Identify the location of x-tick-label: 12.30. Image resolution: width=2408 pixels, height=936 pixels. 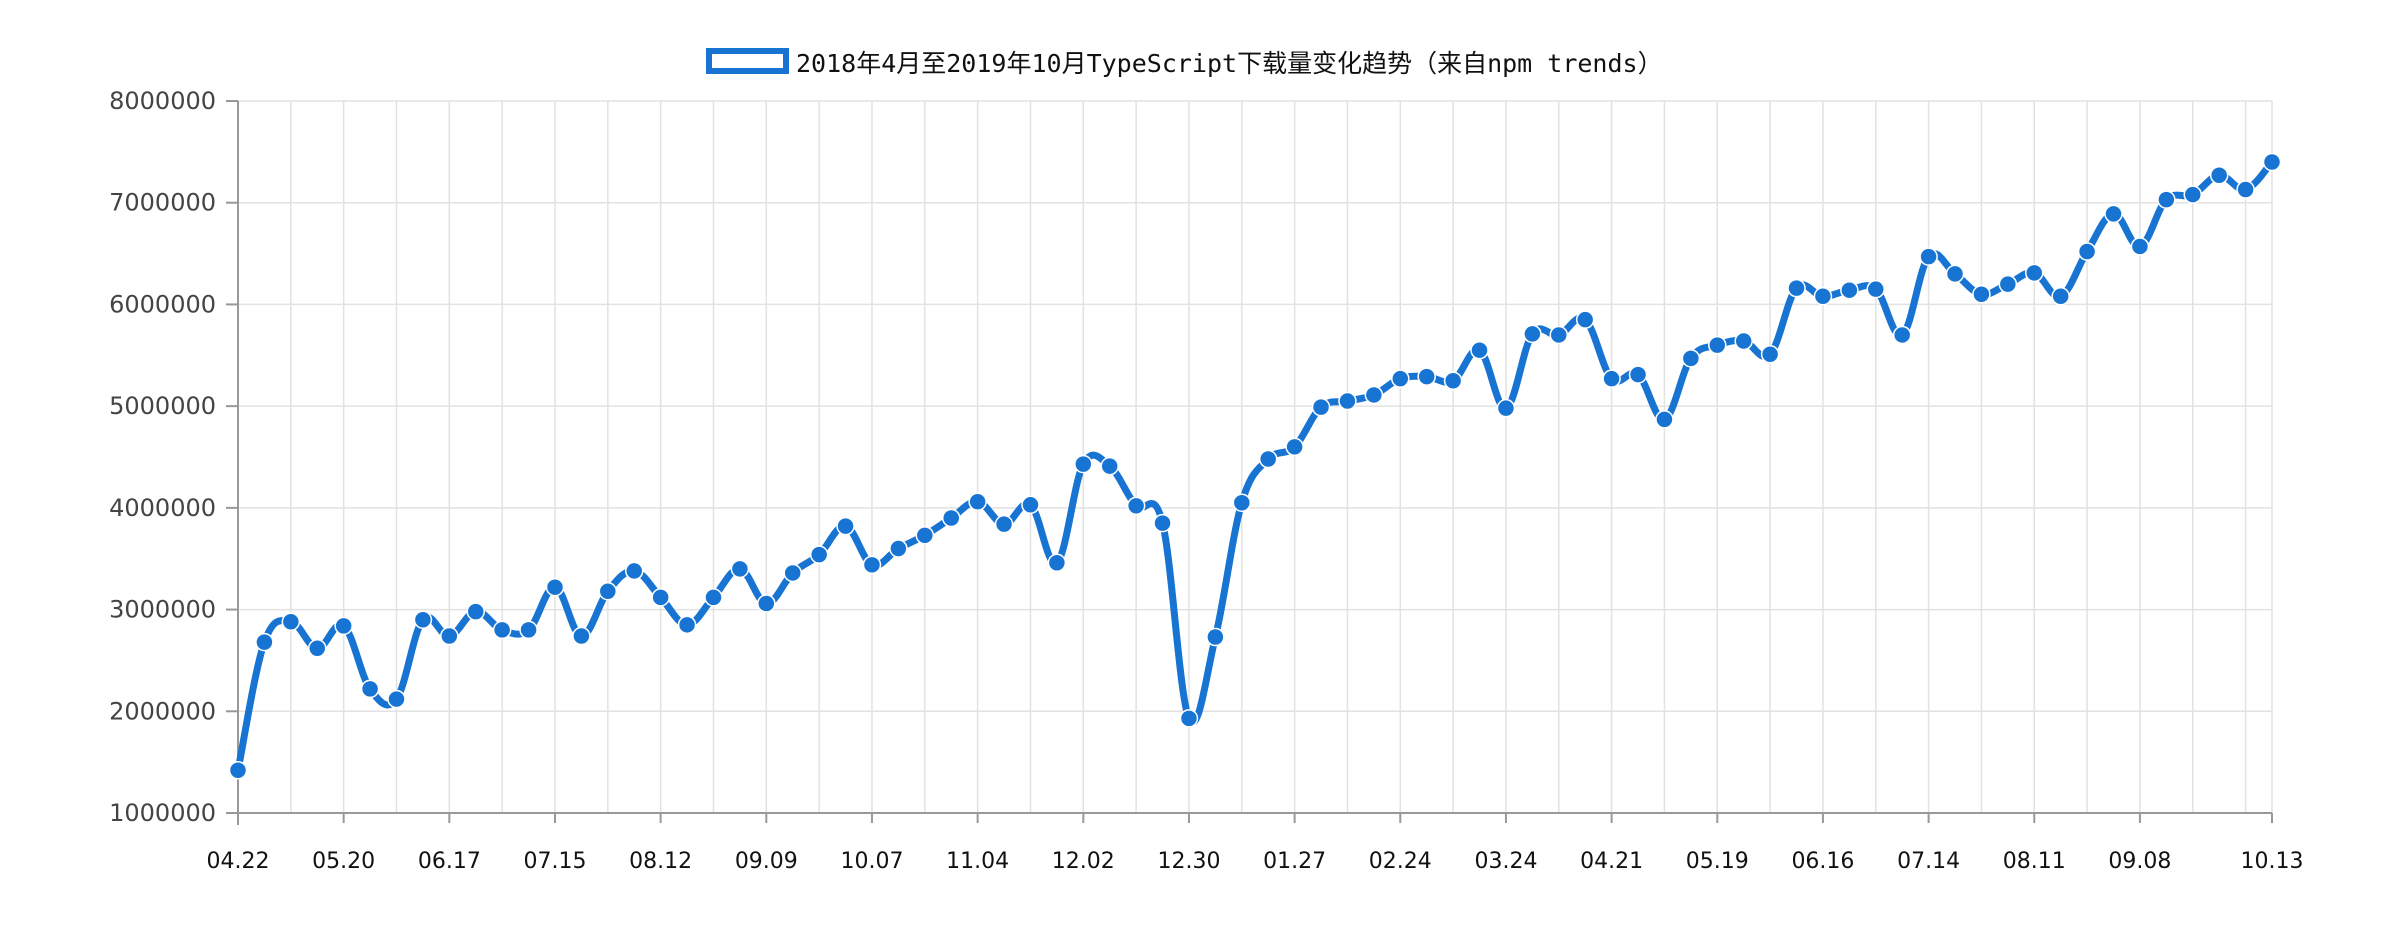
(1188, 861).